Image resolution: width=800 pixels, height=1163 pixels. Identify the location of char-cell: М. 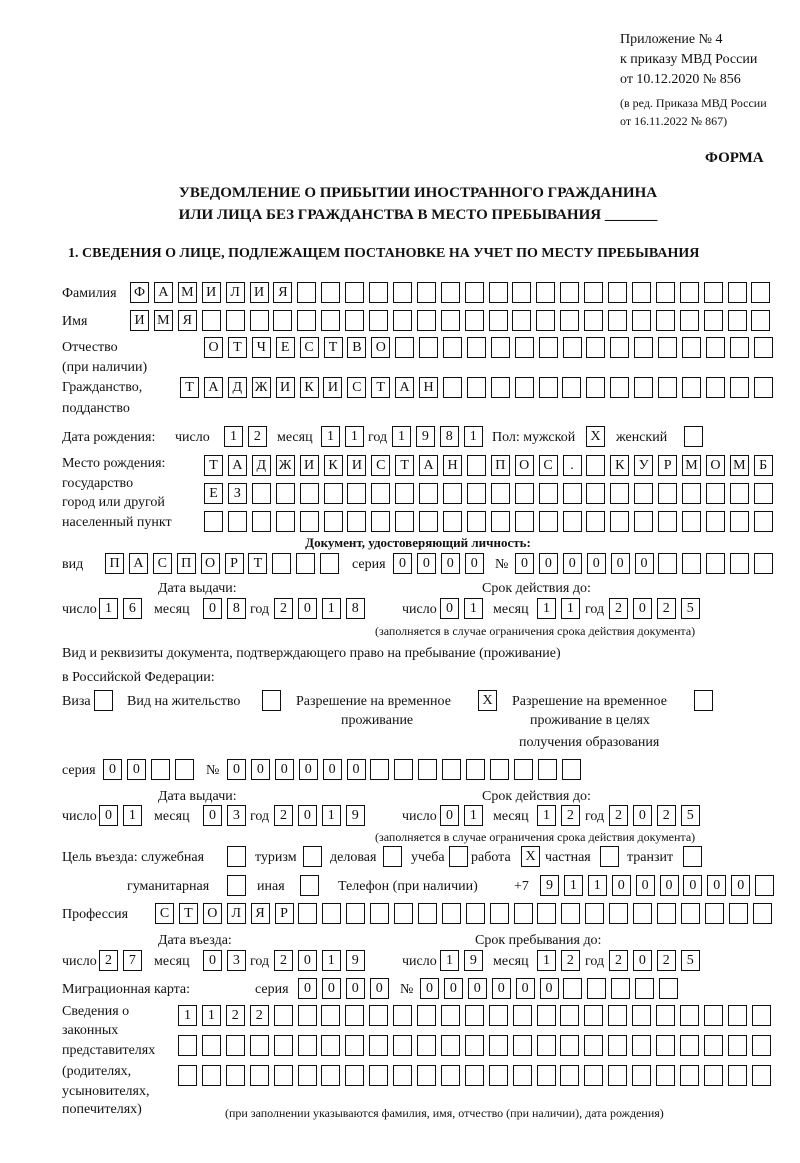
(739, 465).